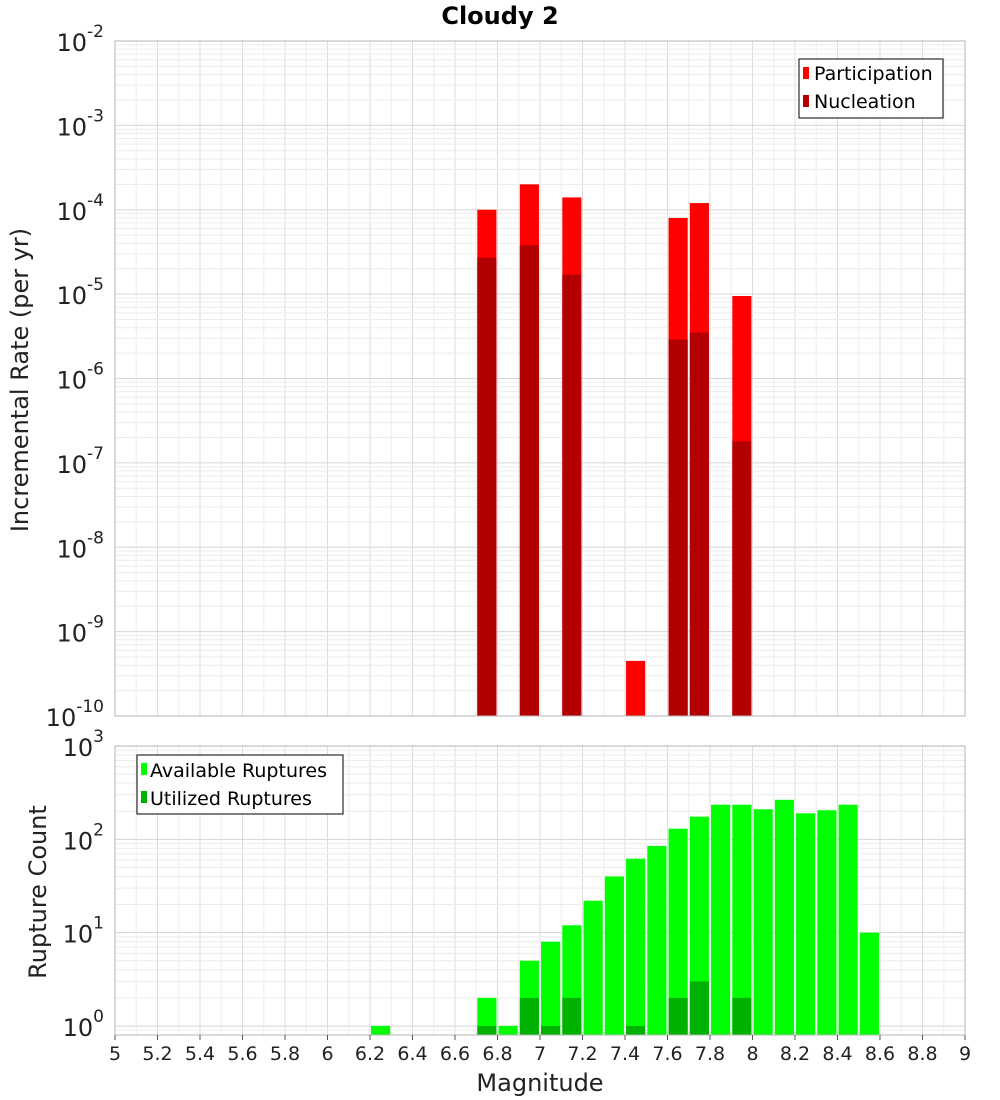 The width and height of the screenshot is (1000, 1100). I want to click on top-y-ticks: 10⁻¹⁰ 10⁻⁹ 10⁻⁸ 10⁻⁷ 10⁻⁶ 10⁻⁵ 10⁻⁴ 10⁻³ 10⁻², so click(75, 377).